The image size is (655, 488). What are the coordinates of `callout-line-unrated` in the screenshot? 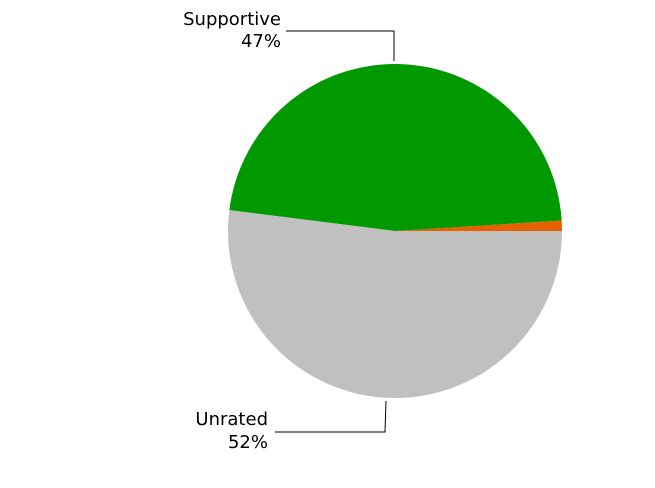 It's located at (331, 416).